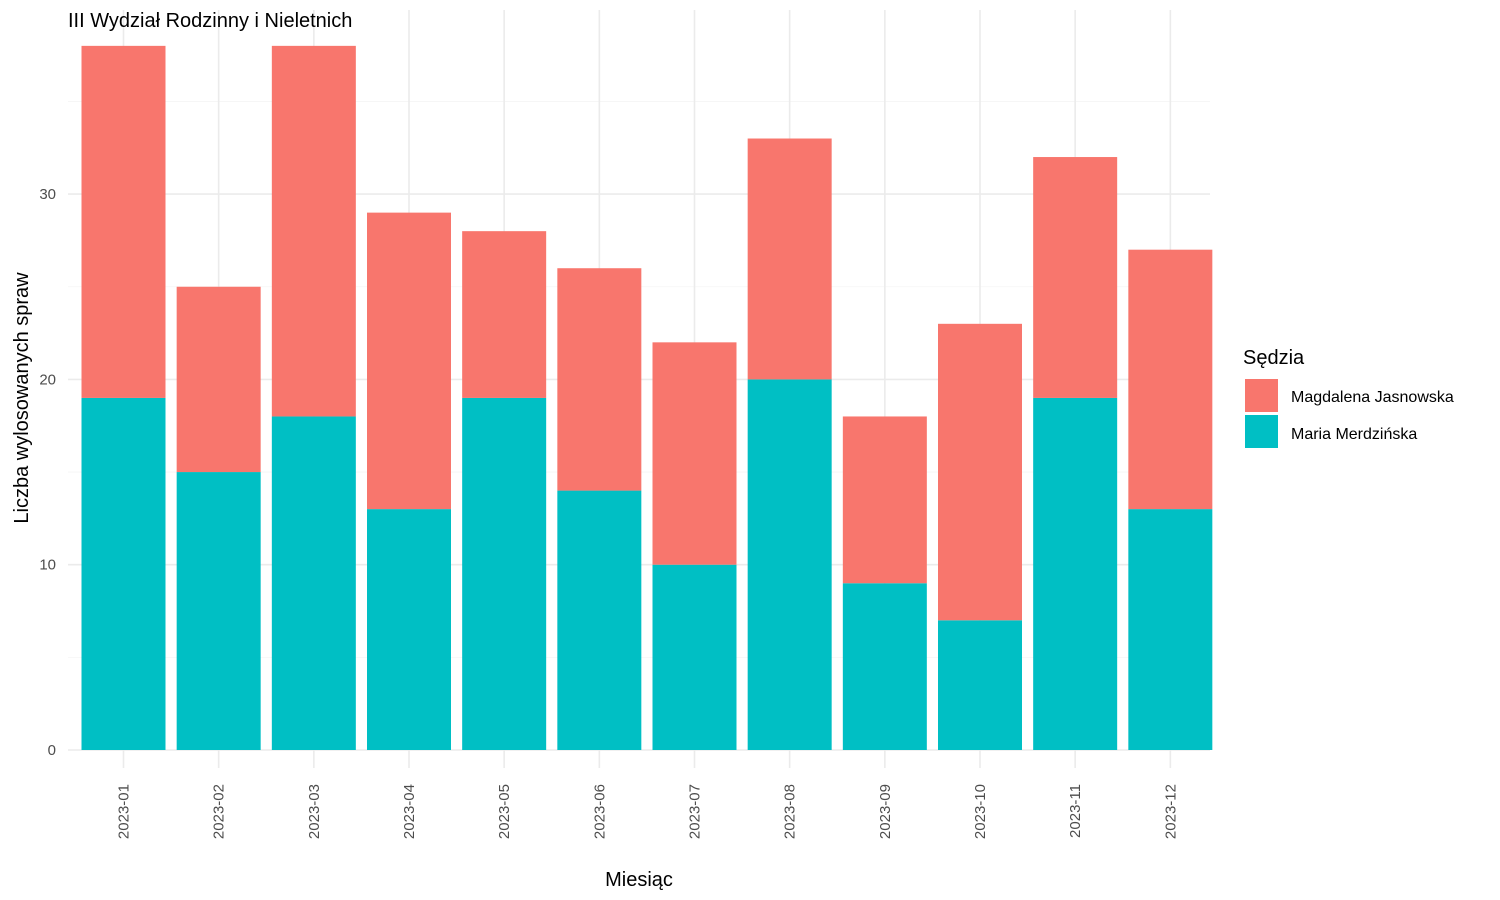 This screenshot has height=900, width=1500. Describe the element at coordinates (218, 379) in the screenshot. I see `bar-2023-02-magdalena-jasnowska` at that location.